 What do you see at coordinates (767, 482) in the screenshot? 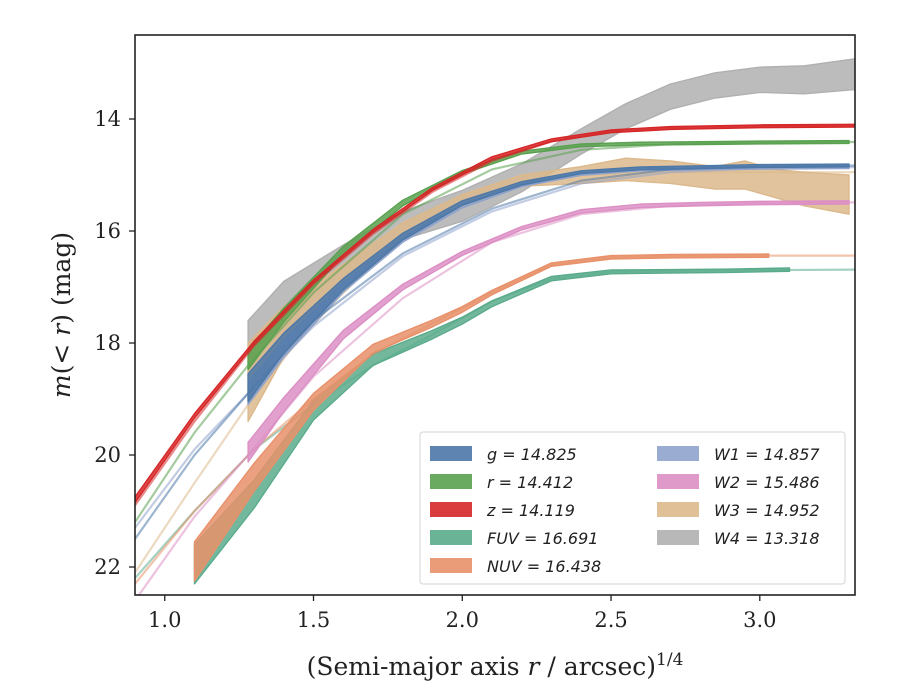
I see `legend-label: W2 = 15.486` at bounding box center [767, 482].